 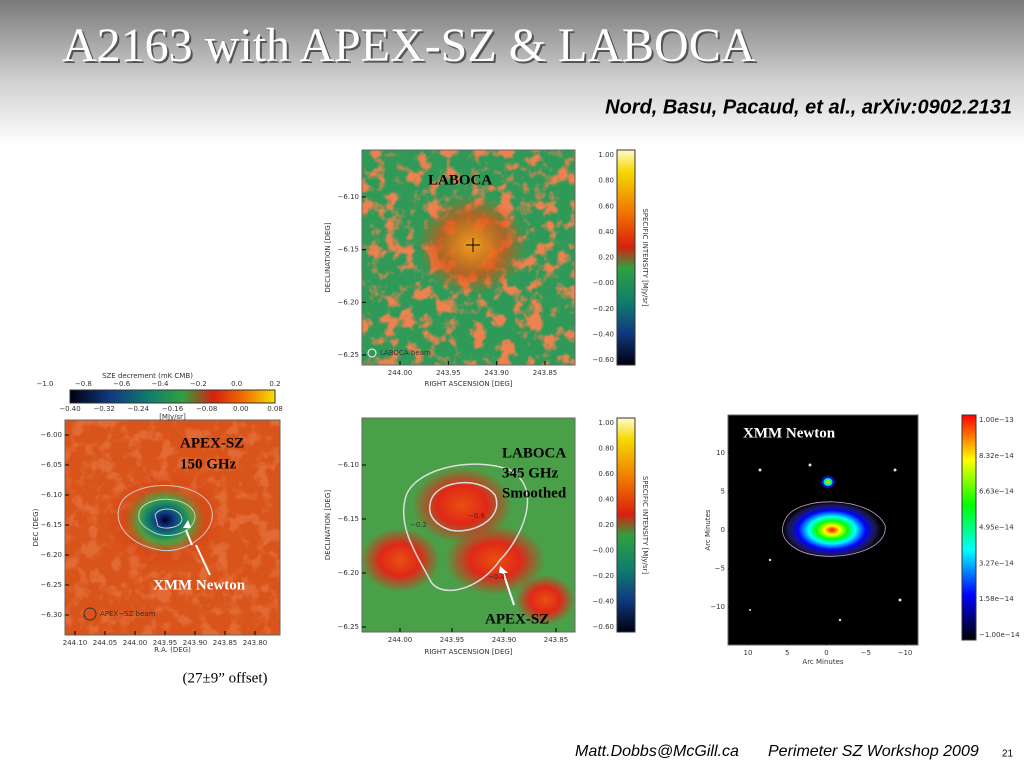 What do you see at coordinates (720, 453) in the screenshot?
I see `y-tick-label: 10` at bounding box center [720, 453].